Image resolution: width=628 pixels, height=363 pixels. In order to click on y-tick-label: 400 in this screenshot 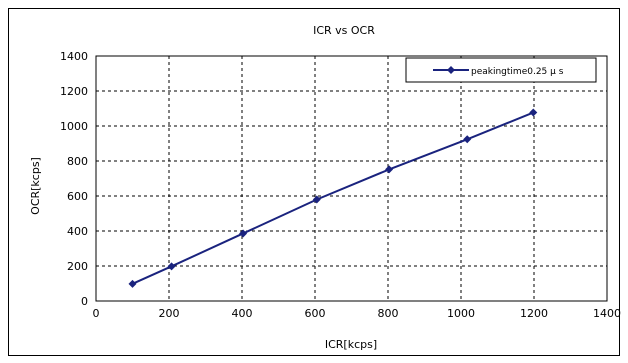, I will do `click(77, 231)`.